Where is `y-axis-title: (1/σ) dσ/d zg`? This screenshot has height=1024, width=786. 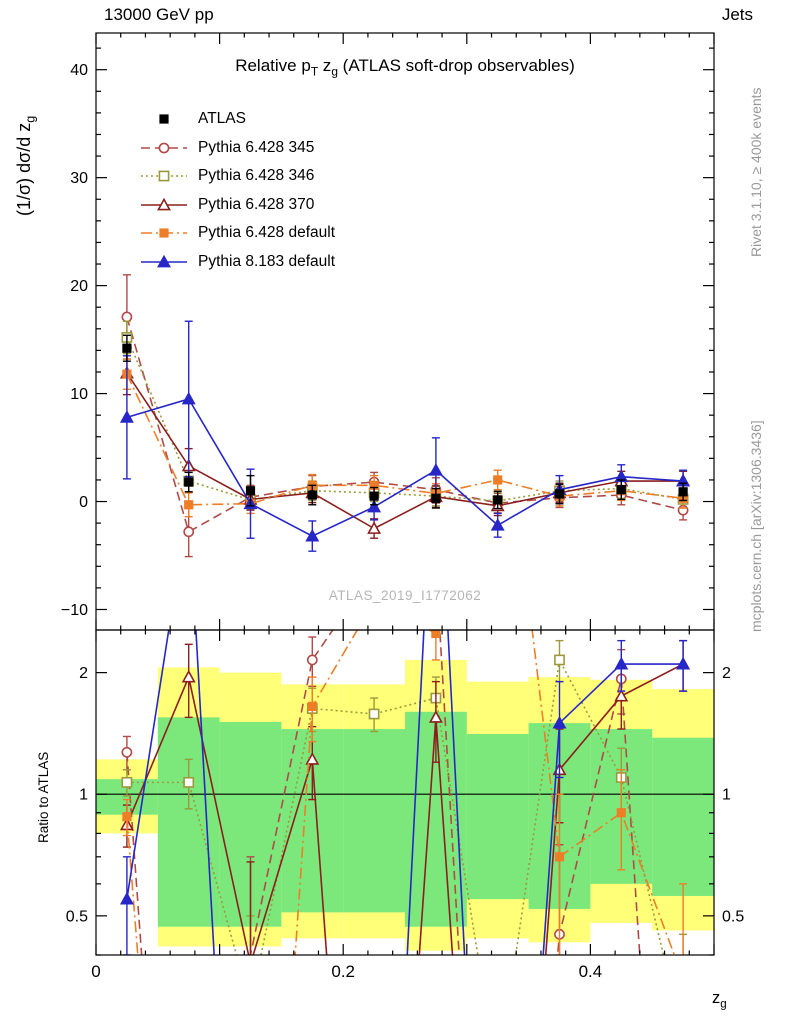 y-axis-title: (1/σ) dσ/d zg is located at coordinates (26, 166).